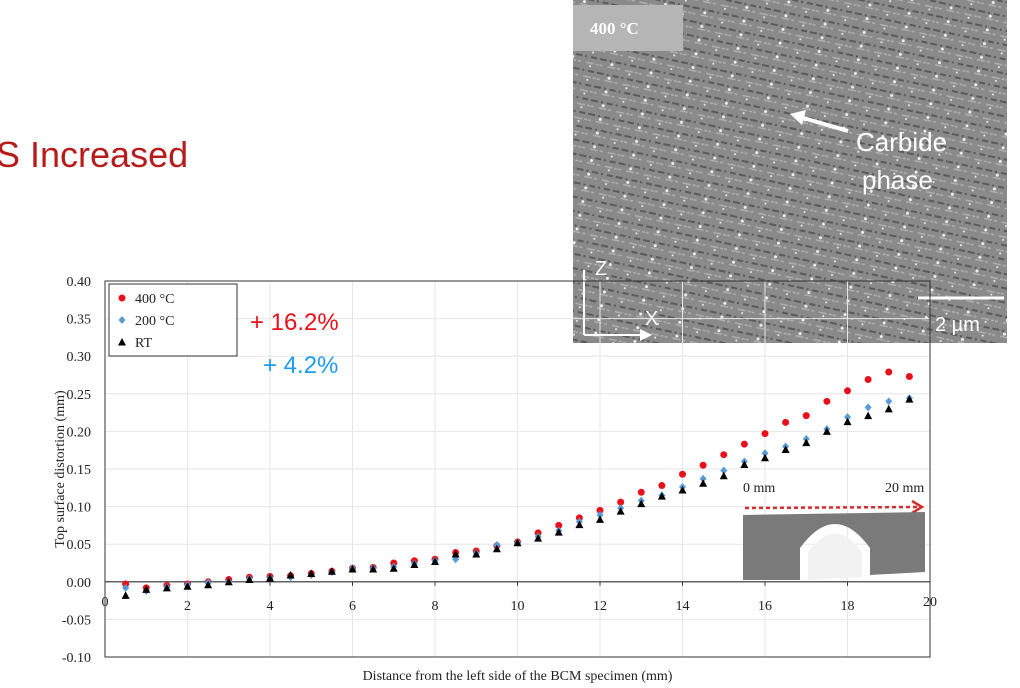 The image size is (1020, 688). I want to click on x-tick-label: 18, so click(848, 606).